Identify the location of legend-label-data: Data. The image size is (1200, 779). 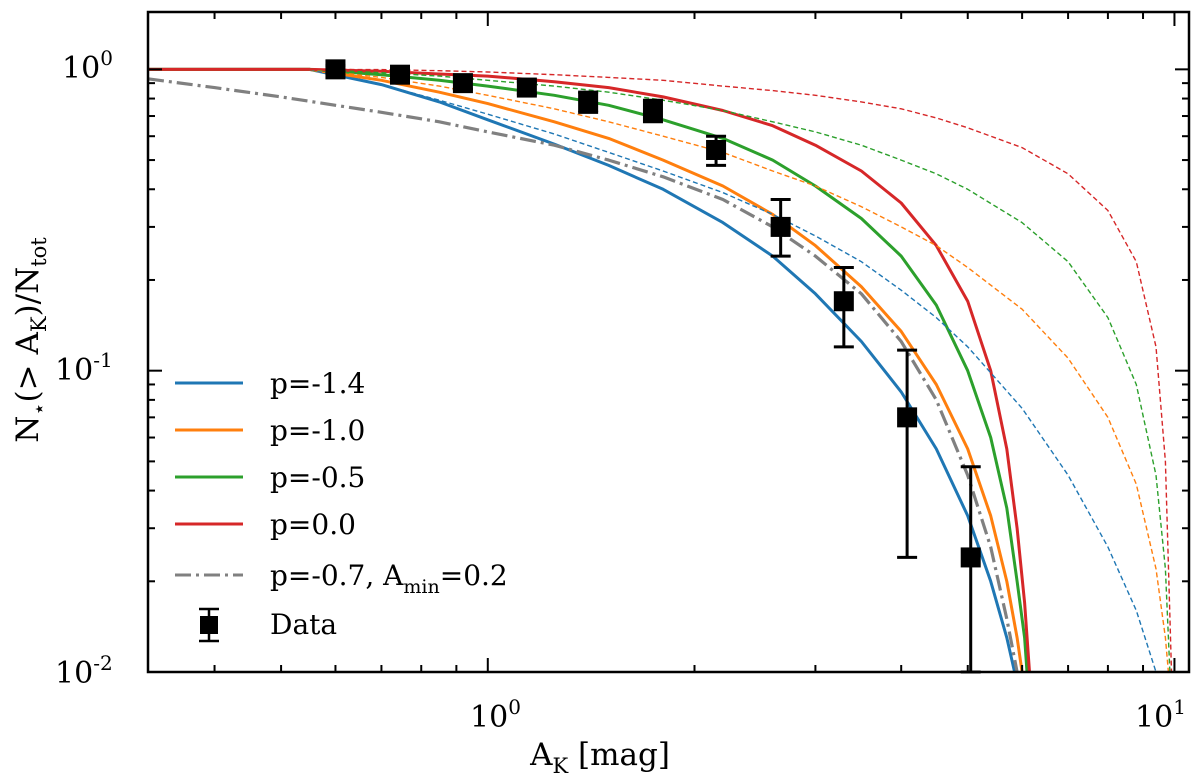
(303, 624).